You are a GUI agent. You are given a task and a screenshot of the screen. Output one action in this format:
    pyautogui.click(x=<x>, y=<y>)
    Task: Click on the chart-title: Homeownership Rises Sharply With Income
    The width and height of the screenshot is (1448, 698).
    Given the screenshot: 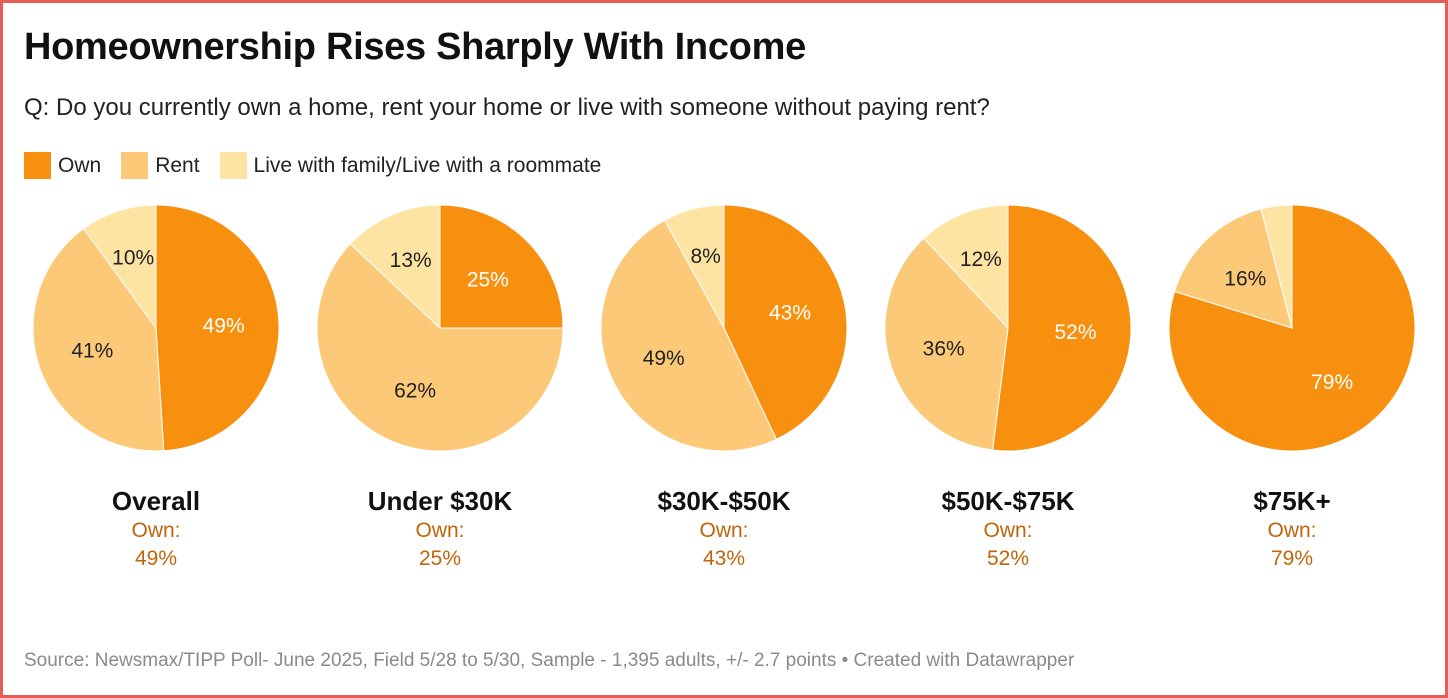 What is the action you would take?
    pyautogui.click(x=415, y=47)
    